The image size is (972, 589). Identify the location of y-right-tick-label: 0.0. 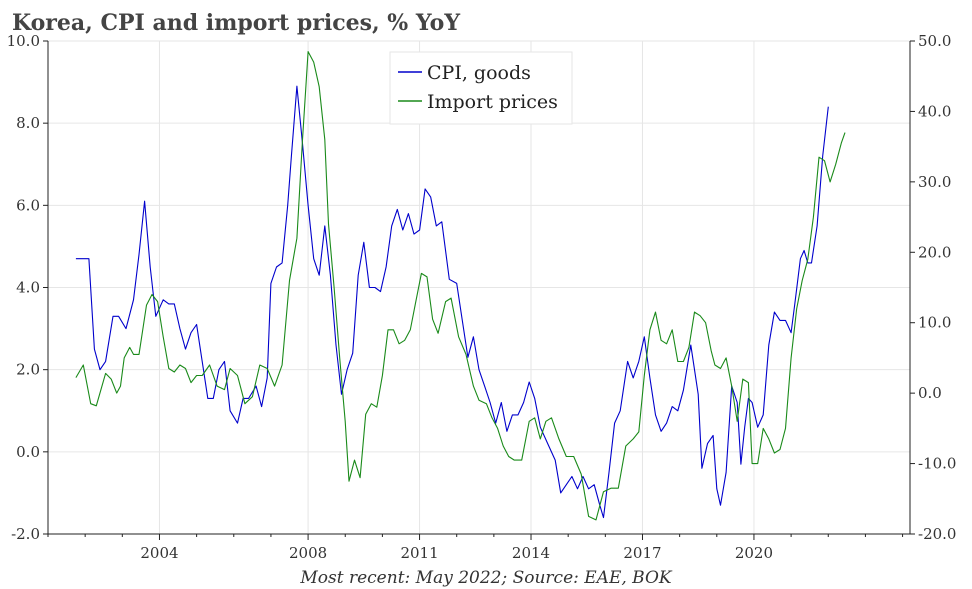
(930, 393).